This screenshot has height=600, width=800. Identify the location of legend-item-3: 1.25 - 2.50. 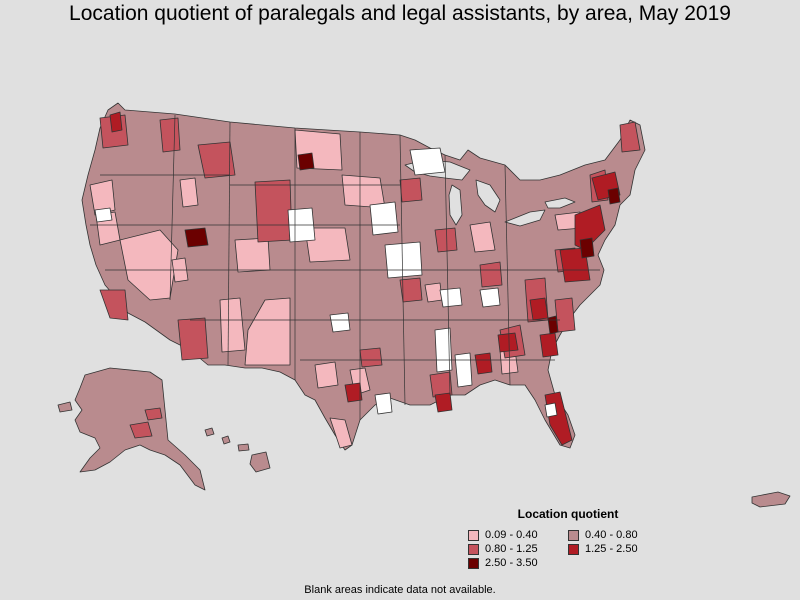
(618, 549).